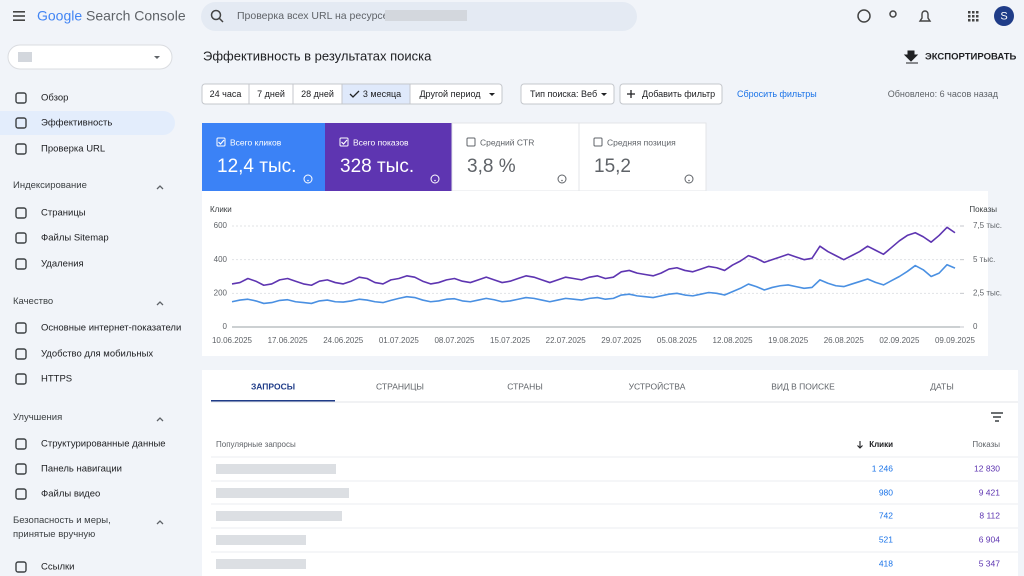 The height and width of the screenshot is (576, 1024). What do you see at coordinates (81, 469) in the screenshot?
I see `nav-item: Панель навигации` at bounding box center [81, 469].